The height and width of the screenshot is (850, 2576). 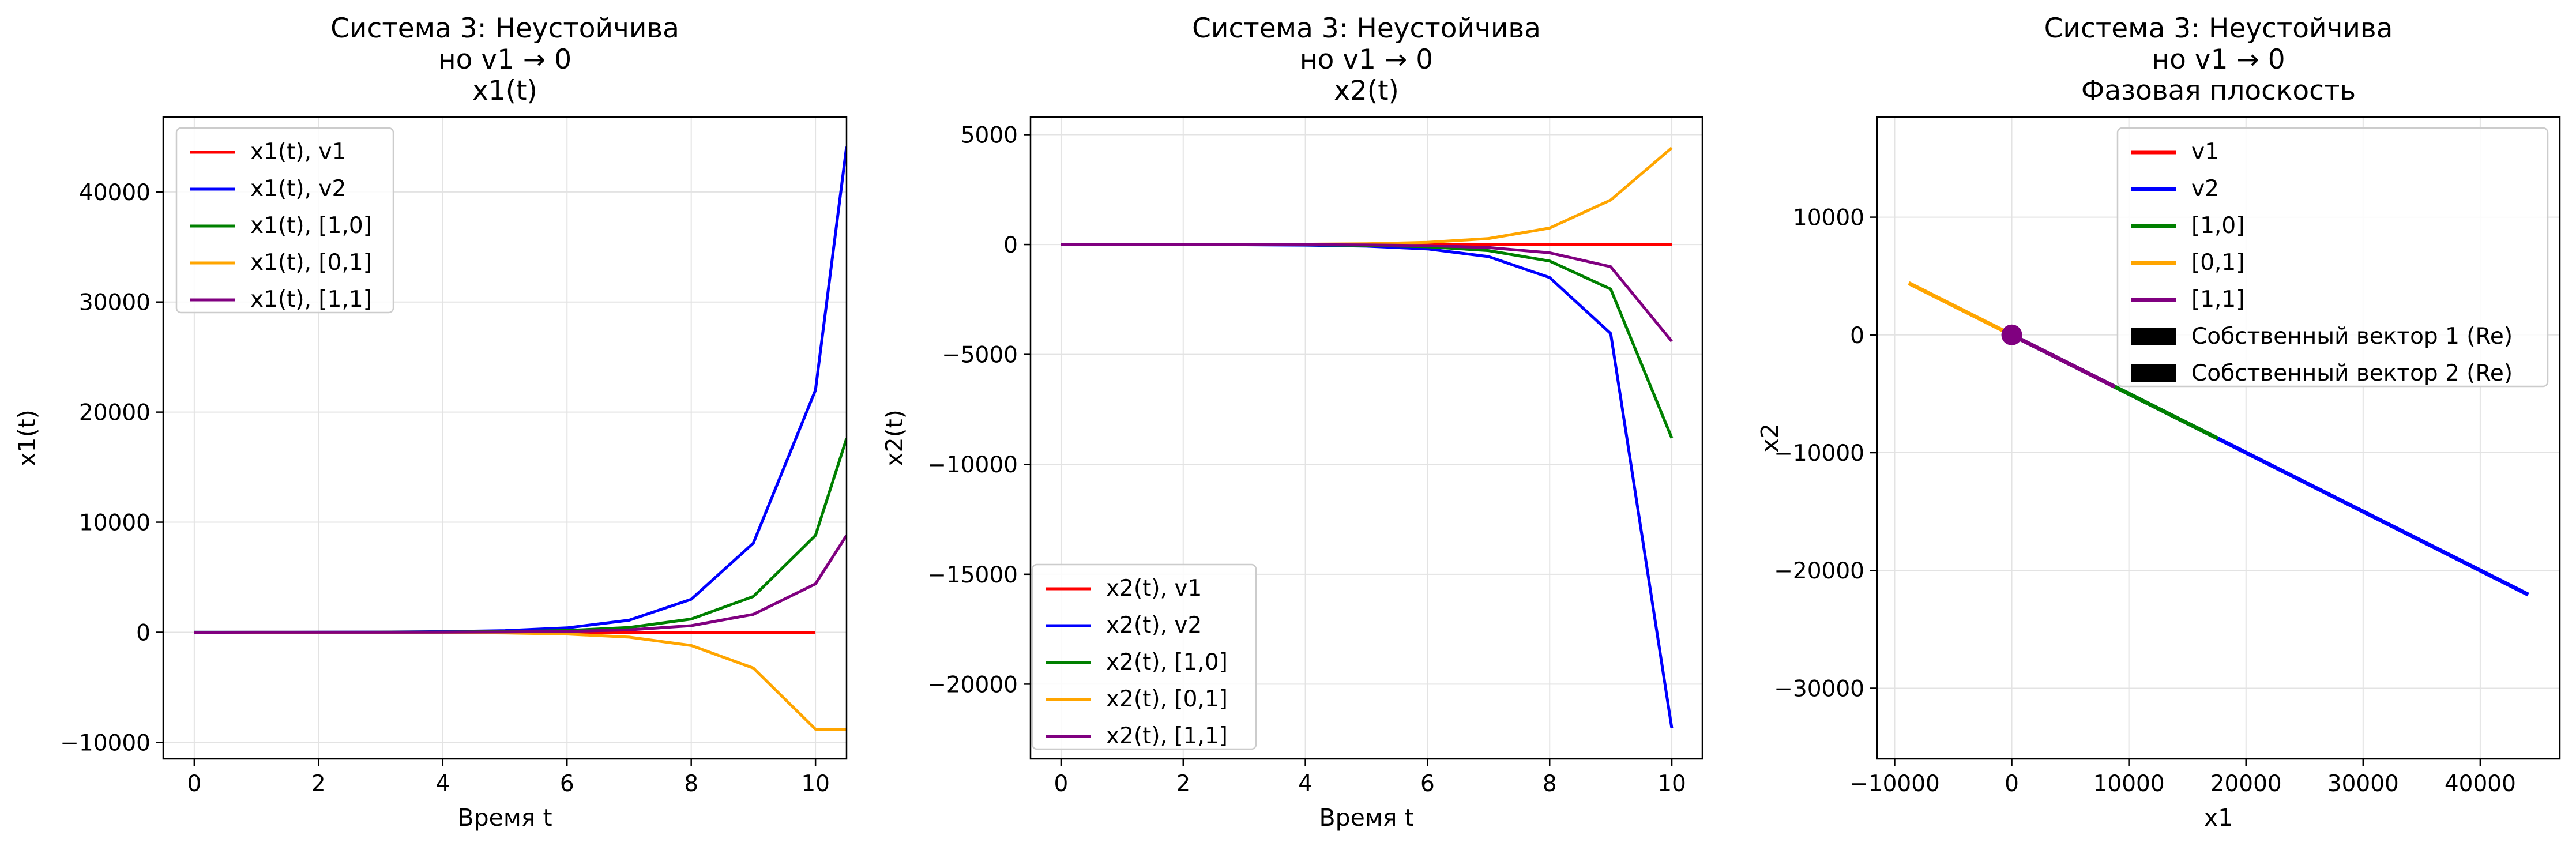 I want to click on x-tick-label: 10000, so click(x=2129, y=784).